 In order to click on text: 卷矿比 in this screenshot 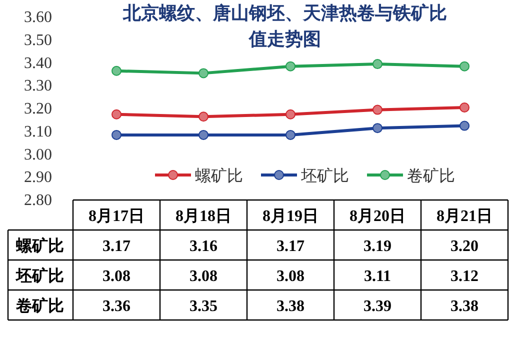, I will do `click(40, 306)`.